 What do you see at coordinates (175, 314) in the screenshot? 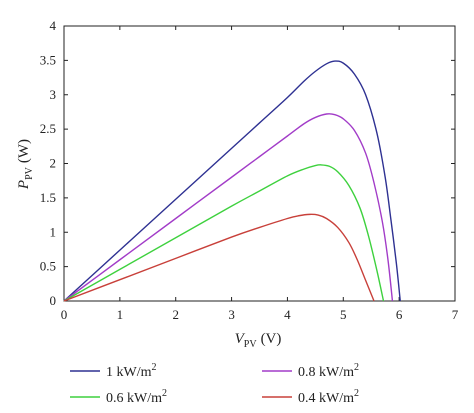
I see `x-tick-label: 2` at bounding box center [175, 314].